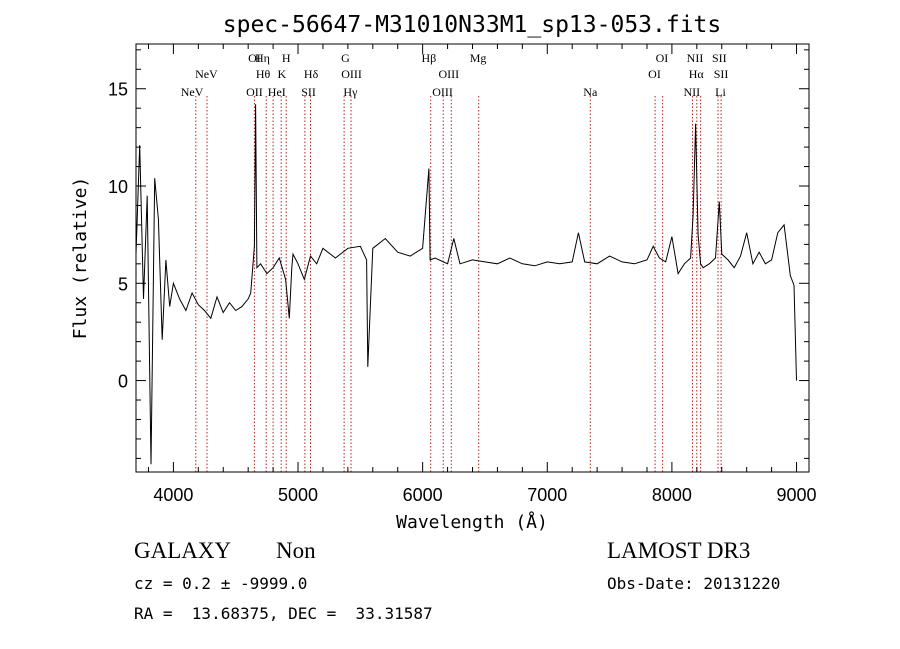 The width and height of the screenshot is (900, 649). I want to click on y-tick-label: 5, so click(123, 284).